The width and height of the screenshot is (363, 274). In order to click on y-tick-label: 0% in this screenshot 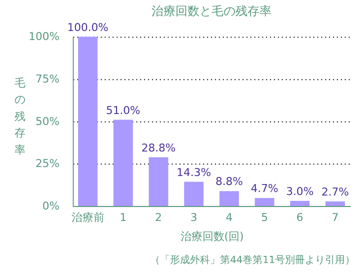, I will do `click(51, 205)`.